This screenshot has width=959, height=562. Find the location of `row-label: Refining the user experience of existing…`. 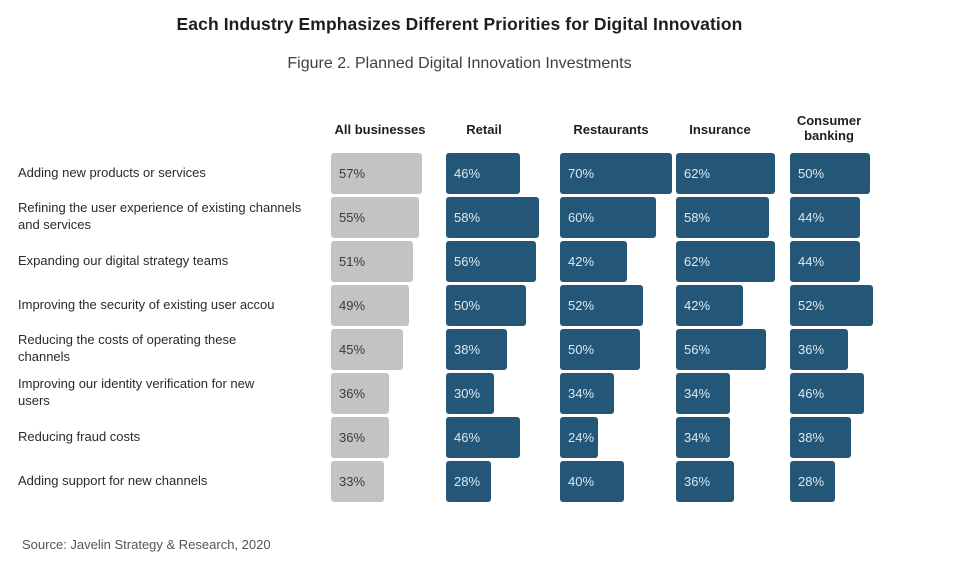

row-label: Refining the user experience of existing… is located at coordinates (160, 216).